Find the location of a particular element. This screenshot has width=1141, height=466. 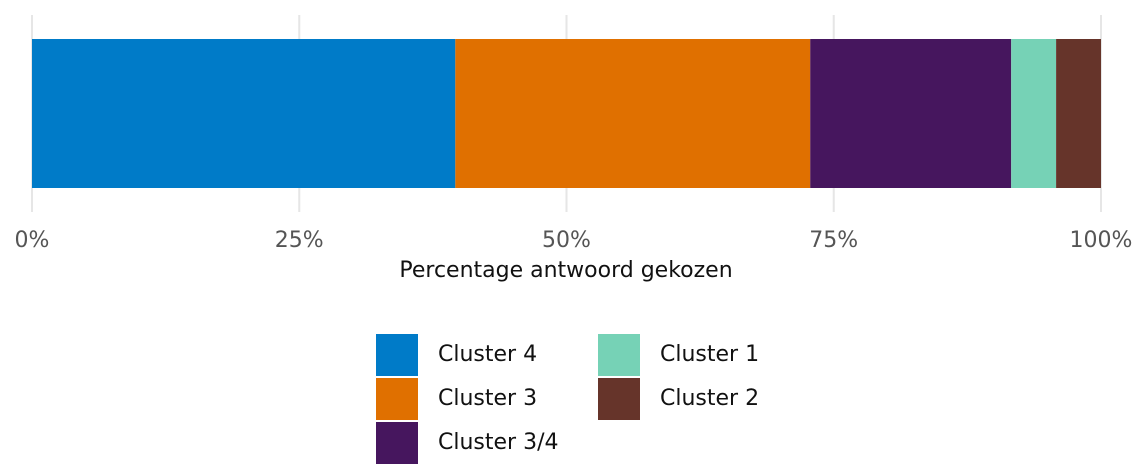

legend-label: Cluster 3 is located at coordinates (487, 398).